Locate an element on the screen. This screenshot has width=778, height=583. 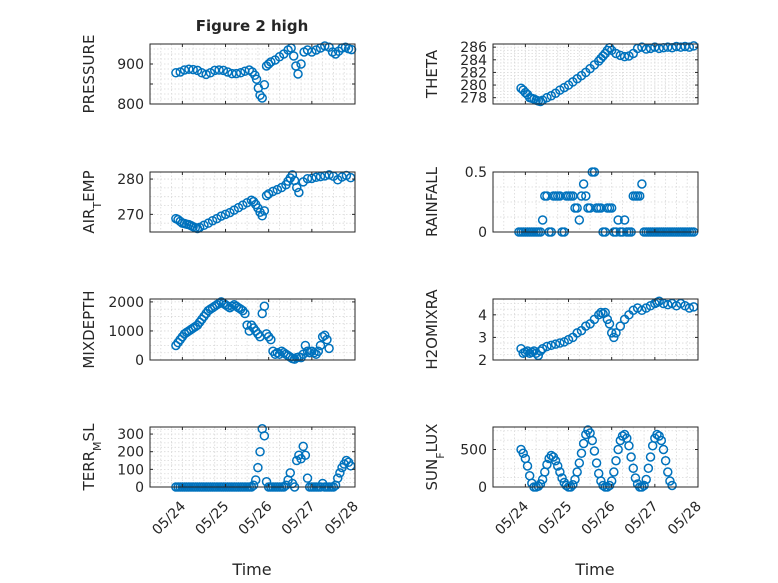
y-axis-label: AIRTEMP is located at coordinates (92, 201).